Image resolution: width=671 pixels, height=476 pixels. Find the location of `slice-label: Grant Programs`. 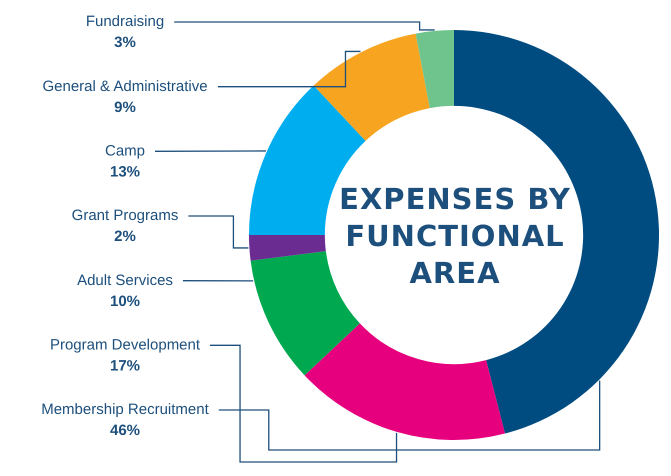

slice-label: Grant Programs is located at coordinates (125, 215).